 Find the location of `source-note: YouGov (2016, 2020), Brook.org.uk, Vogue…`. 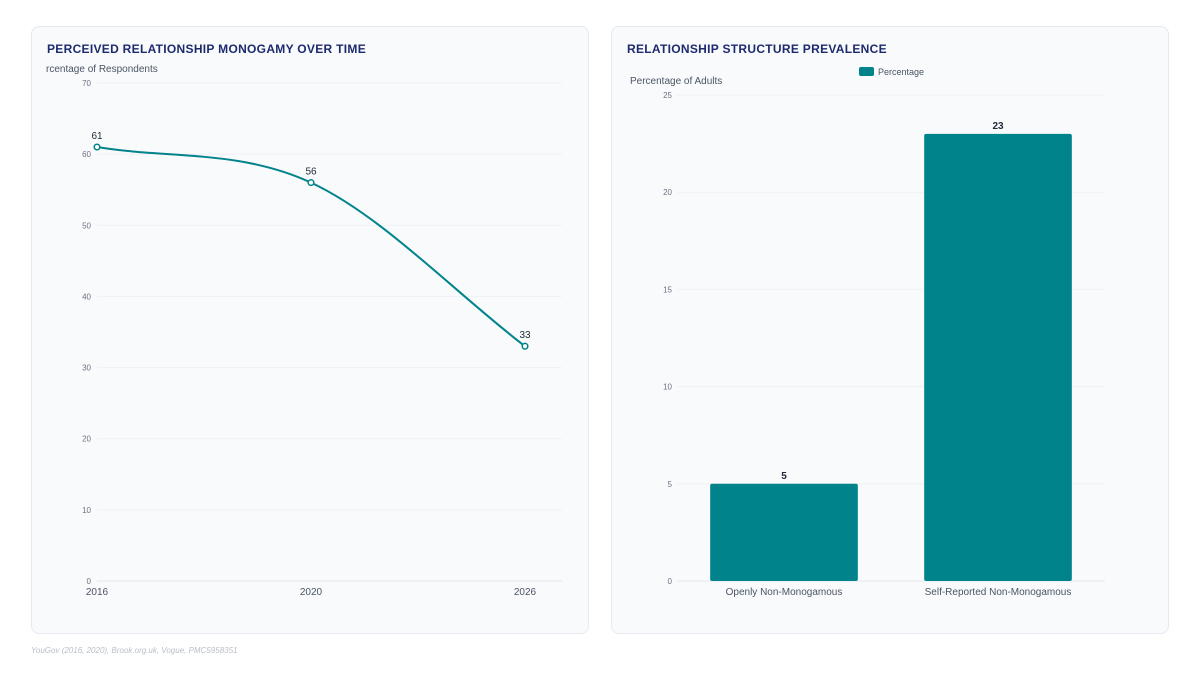

source-note: YouGov (2016, 2020), Brook.org.uk, Vogue… is located at coordinates (134, 650).